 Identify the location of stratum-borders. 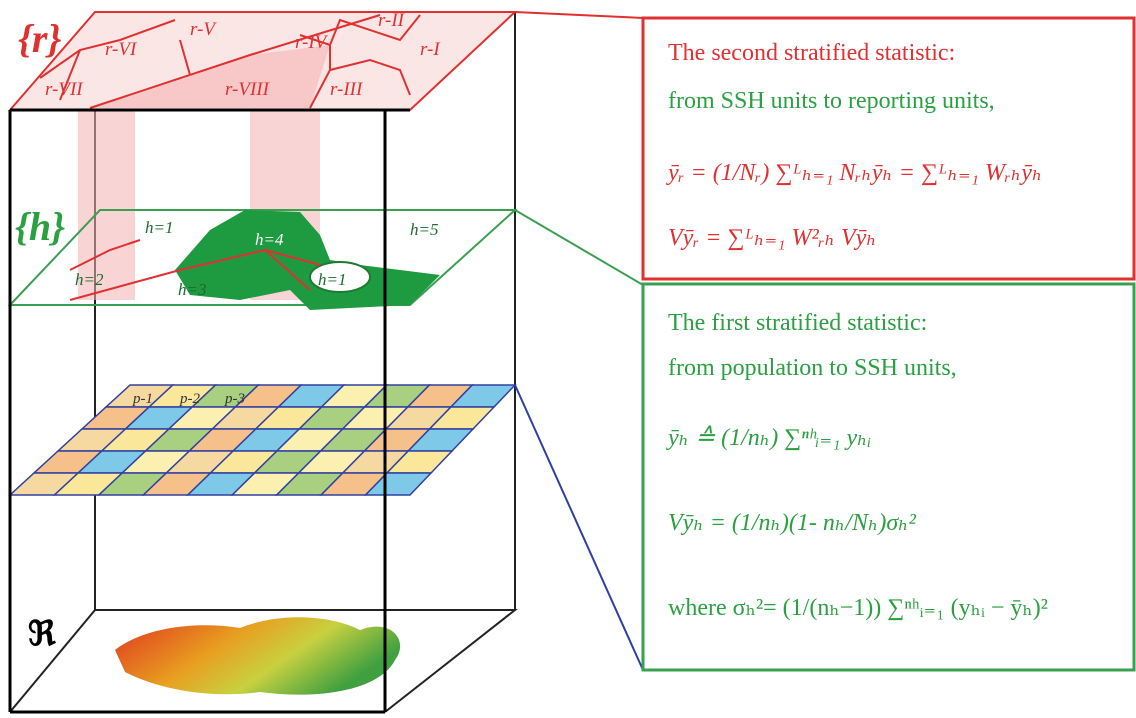
(195, 270).